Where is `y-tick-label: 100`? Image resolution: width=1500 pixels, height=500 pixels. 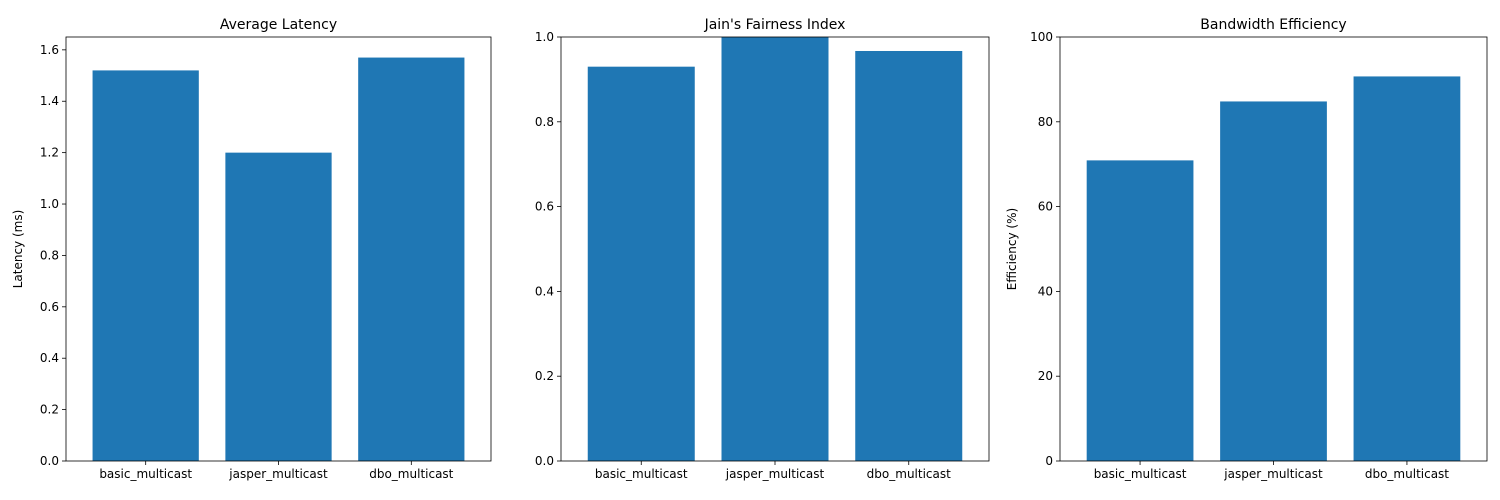
y-tick-label: 100 is located at coordinates (1041, 37).